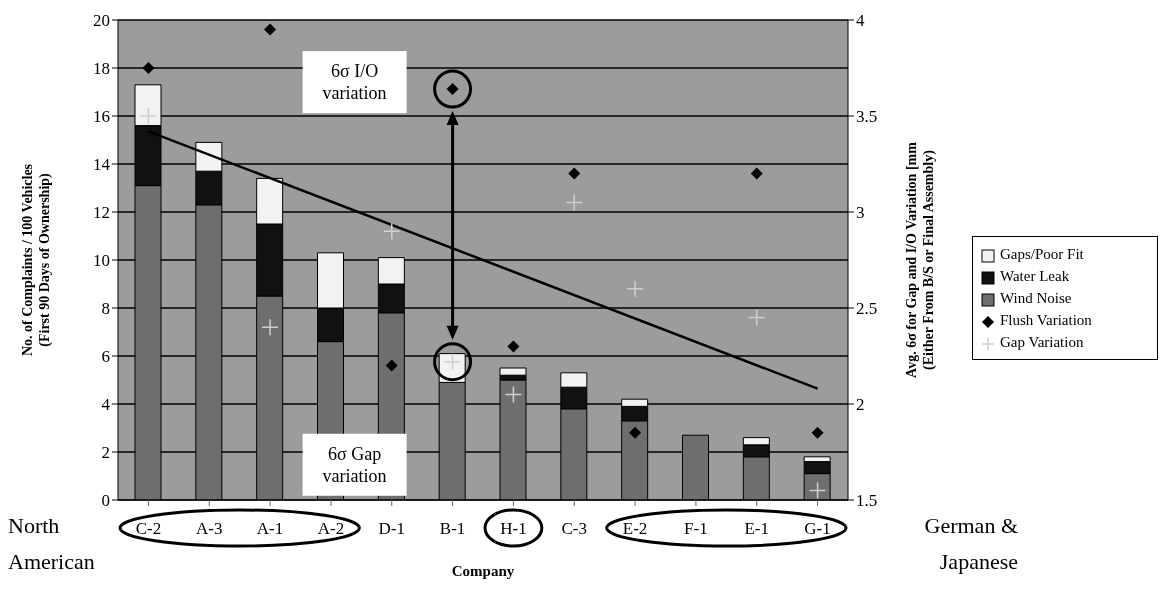  What do you see at coordinates (1035, 276) in the screenshot?
I see `legend-label: Water Leak` at bounding box center [1035, 276].